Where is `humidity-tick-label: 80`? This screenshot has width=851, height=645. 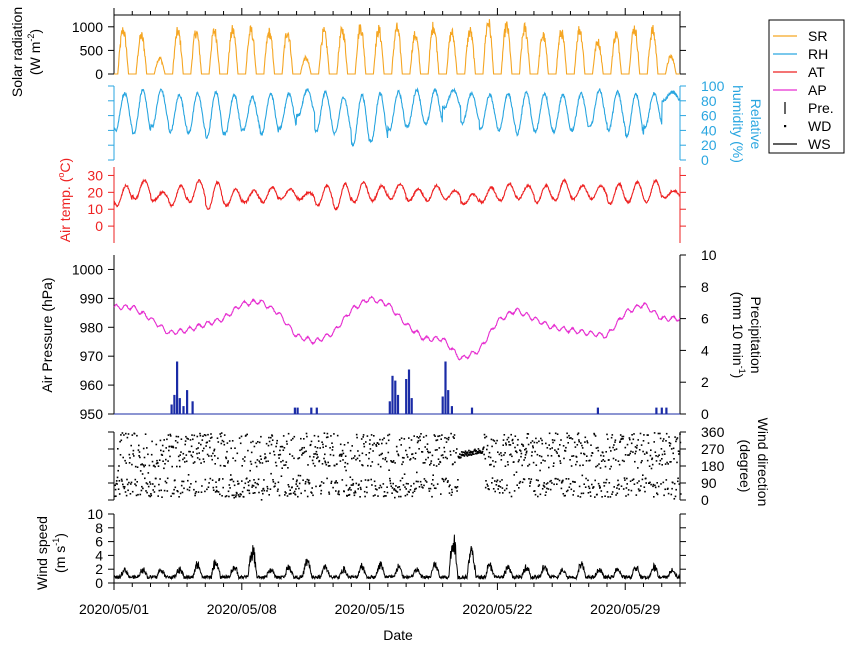
humidity-tick-label: 80 is located at coordinates (709, 101).